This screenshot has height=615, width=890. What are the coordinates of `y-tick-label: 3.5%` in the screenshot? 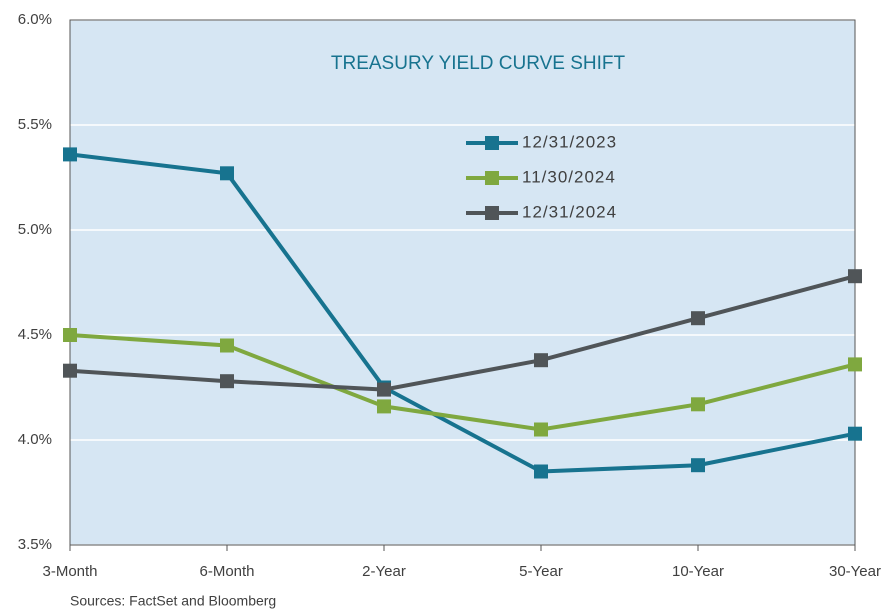 It's located at (35, 544).